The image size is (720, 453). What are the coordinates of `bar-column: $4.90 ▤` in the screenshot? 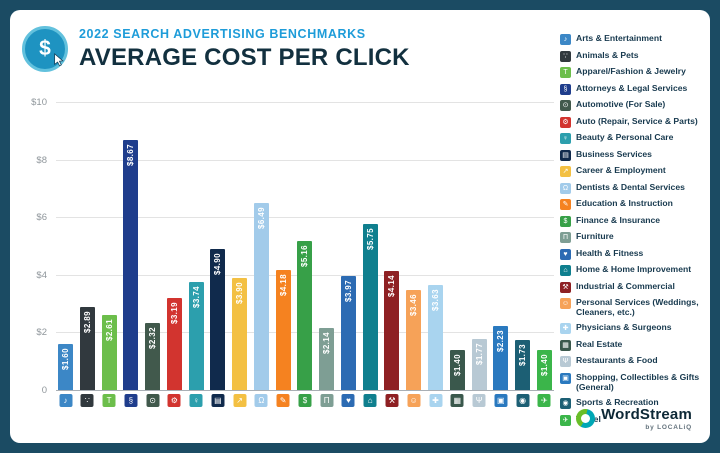 It's located at (217, 254).